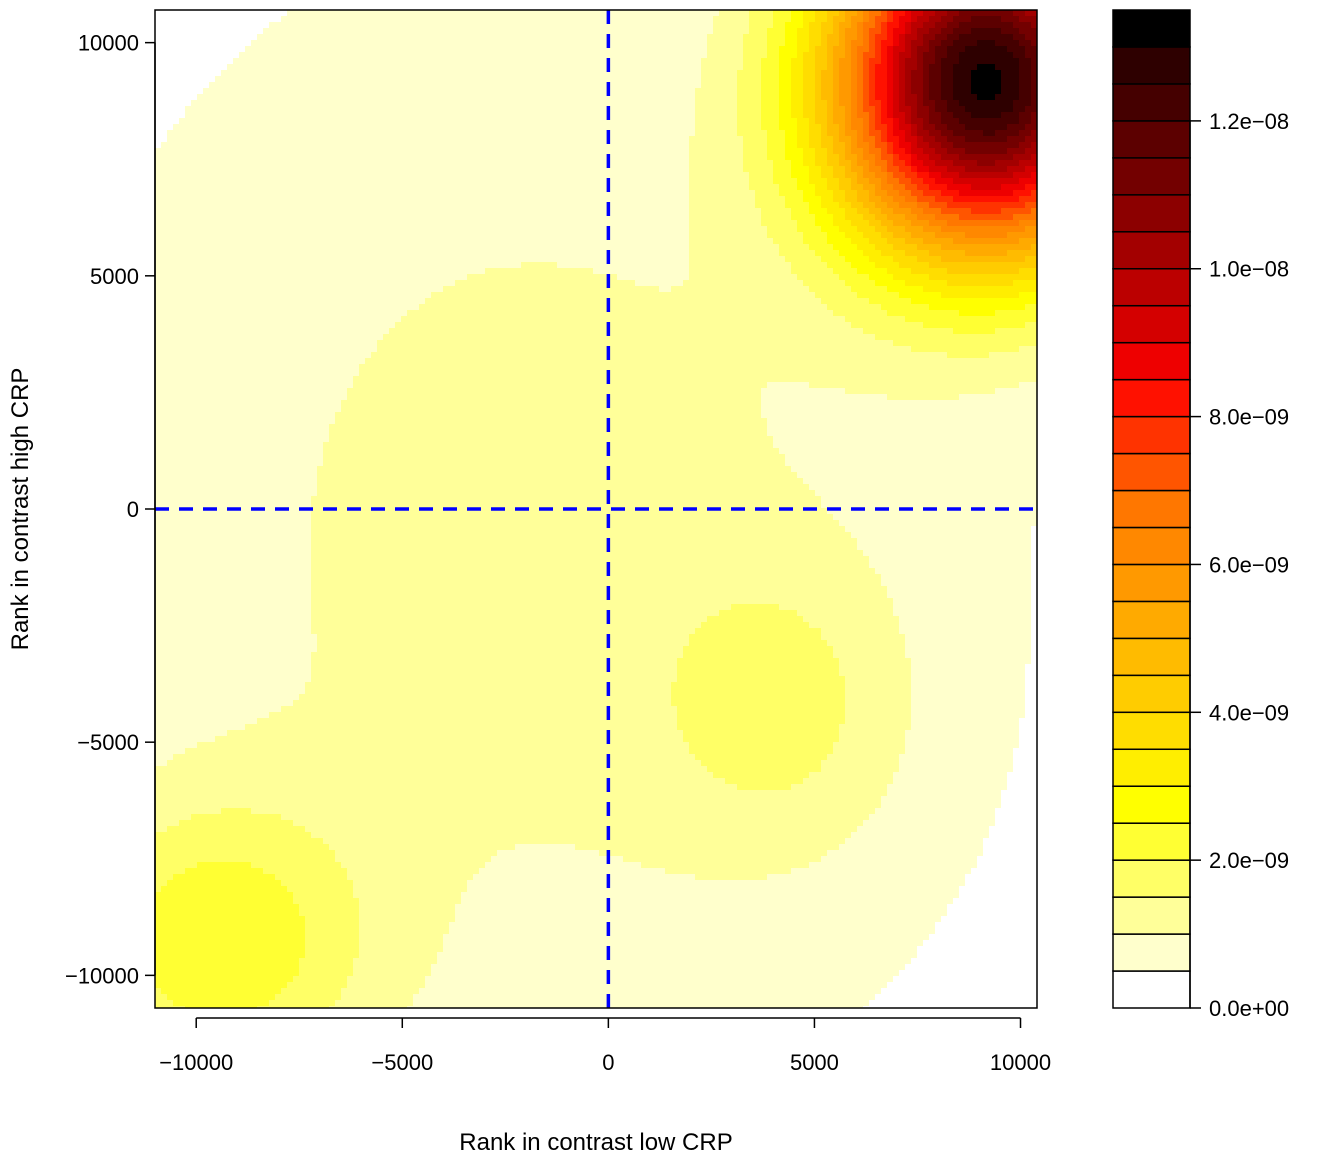  What do you see at coordinates (1249, 1008) in the screenshot?
I see `colorbar-tick-label: 0.0e+00` at bounding box center [1249, 1008].